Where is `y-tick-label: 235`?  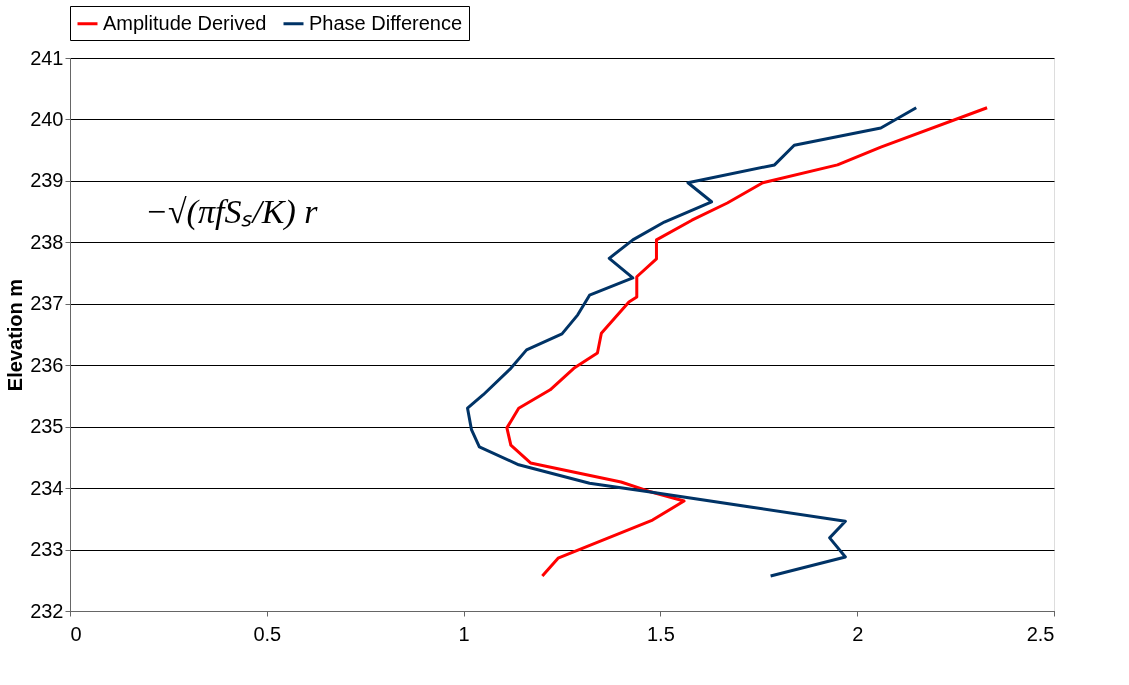
y-tick-label: 235 is located at coordinates (47, 426).